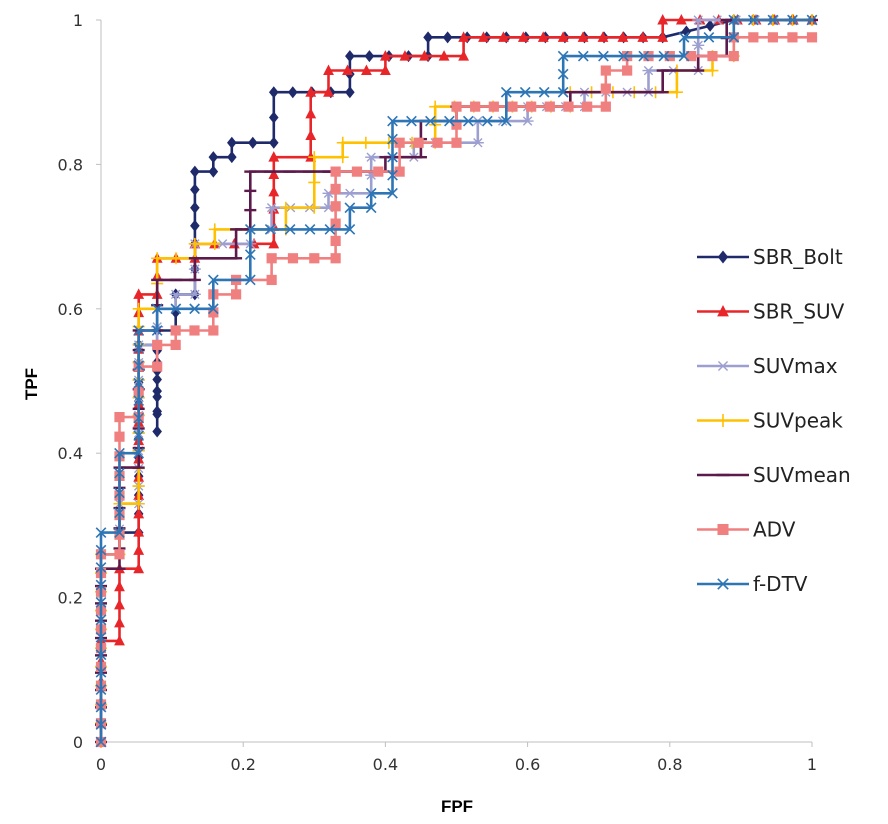 This screenshot has width=888, height=824. I want to click on legend-label: SBR_SUV, so click(799, 312).